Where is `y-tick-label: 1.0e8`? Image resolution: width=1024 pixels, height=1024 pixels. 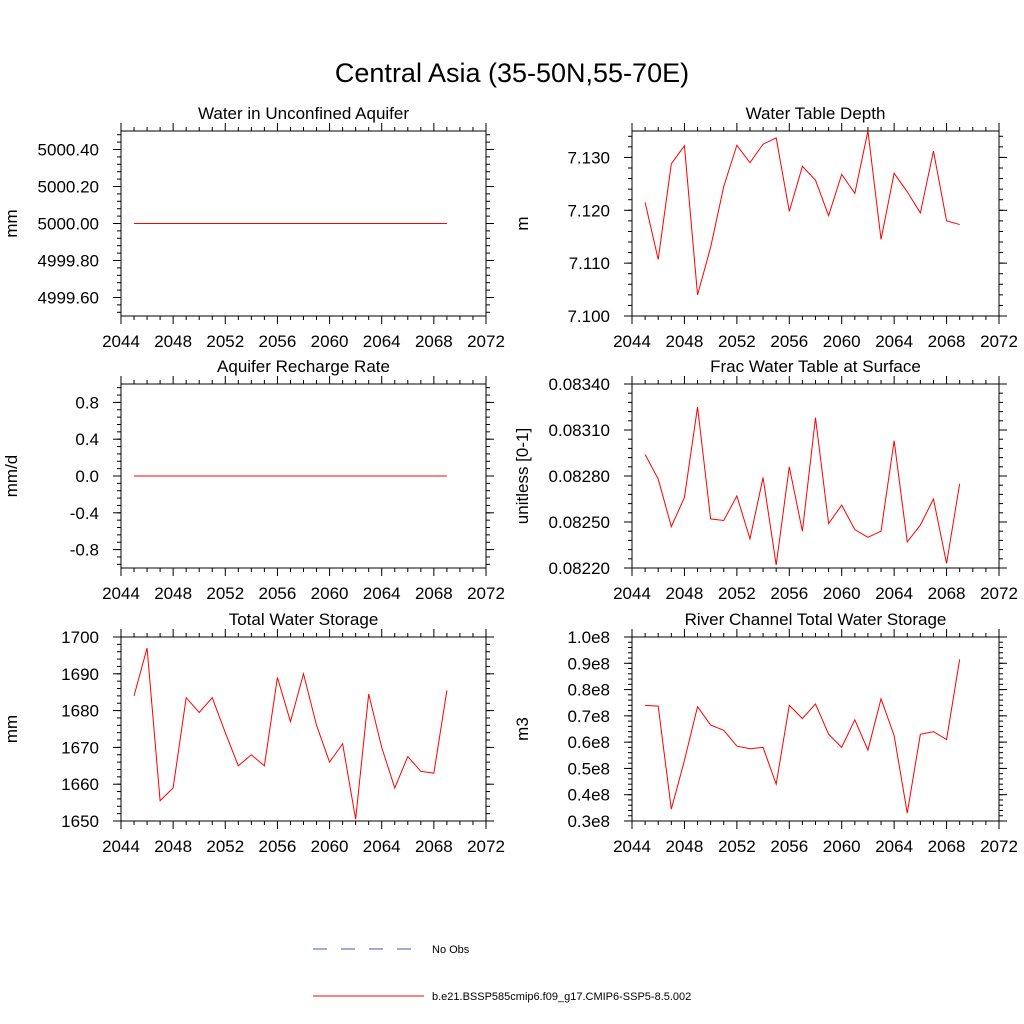
y-tick-label: 1.0e8 is located at coordinates (588, 637).